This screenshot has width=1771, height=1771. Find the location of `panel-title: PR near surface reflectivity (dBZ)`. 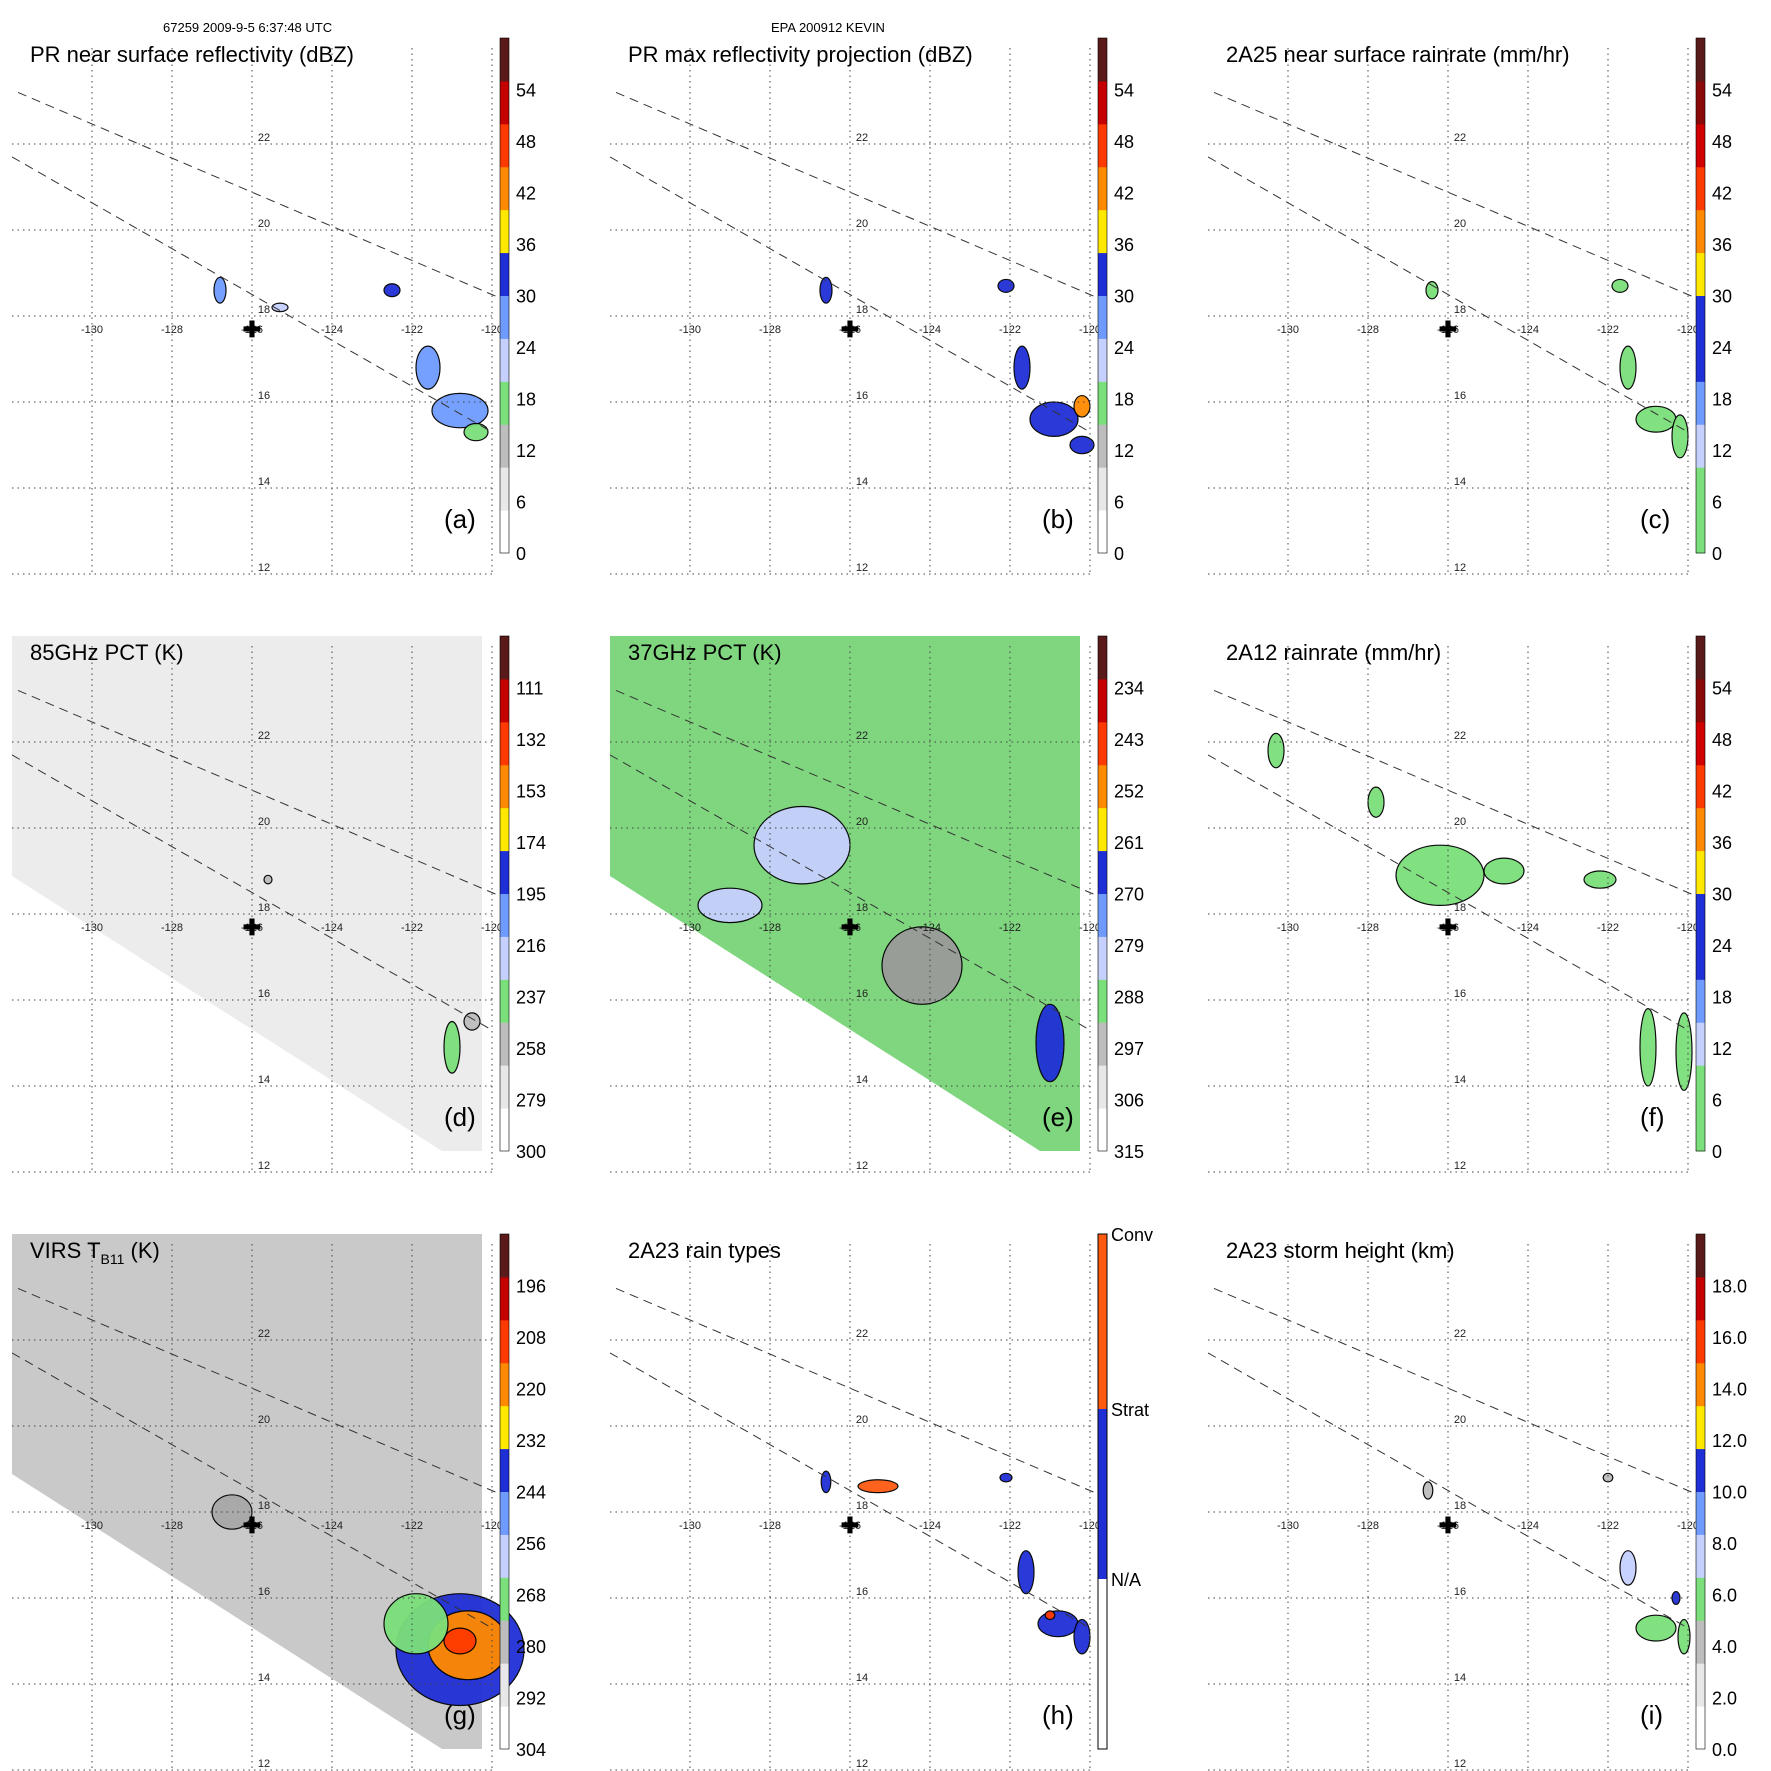

panel-title: PR near surface reflectivity (dBZ) is located at coordinates (192, 54).